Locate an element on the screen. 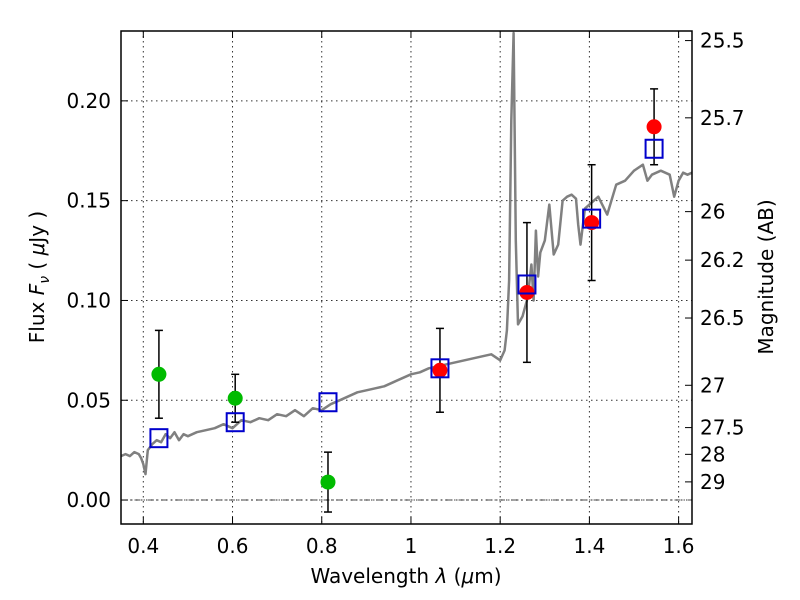  x-tick-label: 0.8 is located at coordinates (322, 546).